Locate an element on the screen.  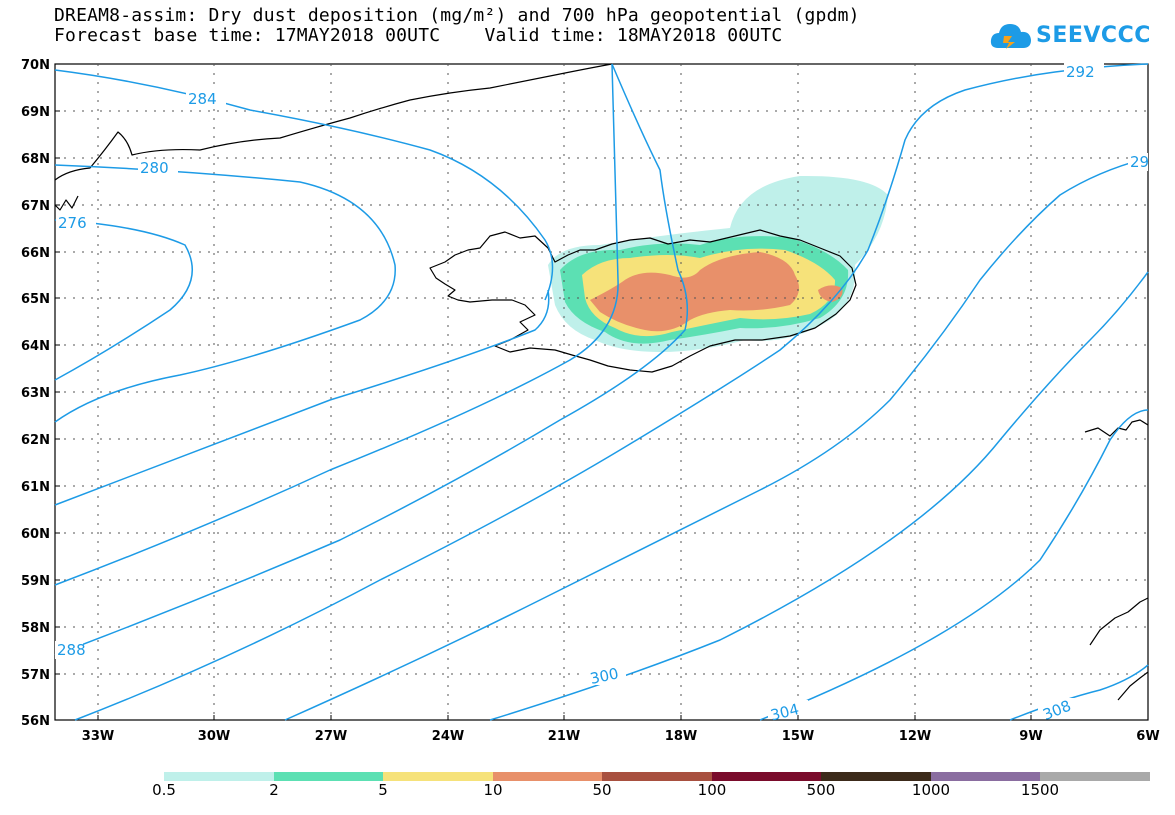
logo-text: SEEVCCC is located at coordinates (1093, 35).